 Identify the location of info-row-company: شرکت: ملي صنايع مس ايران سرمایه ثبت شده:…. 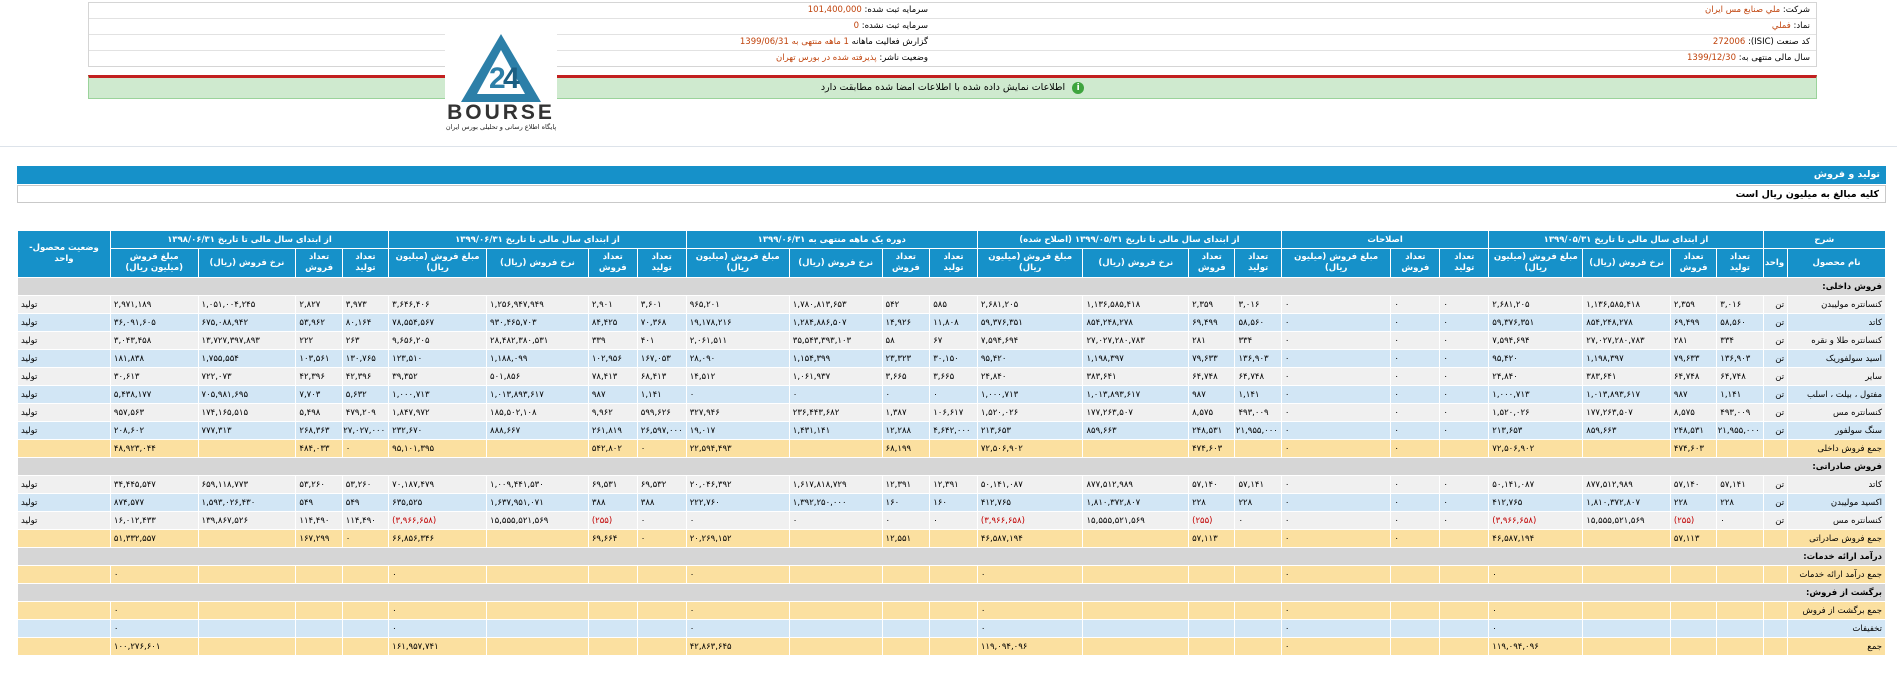
(952, 11).